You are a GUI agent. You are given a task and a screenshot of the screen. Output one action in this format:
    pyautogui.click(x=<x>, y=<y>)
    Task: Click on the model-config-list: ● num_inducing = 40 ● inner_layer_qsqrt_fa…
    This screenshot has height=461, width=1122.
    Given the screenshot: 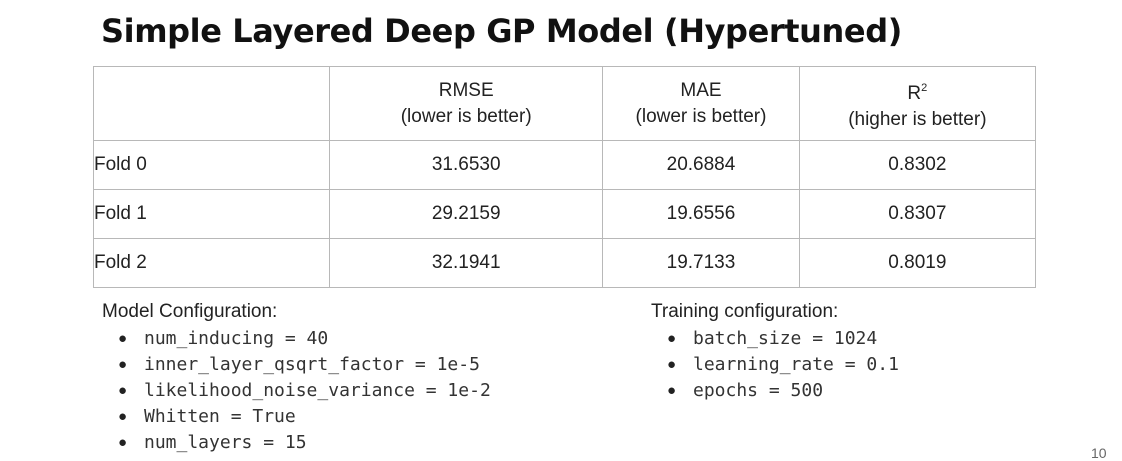 What is the action you would take?
    pyautogui.click(x=296, y=391)
    